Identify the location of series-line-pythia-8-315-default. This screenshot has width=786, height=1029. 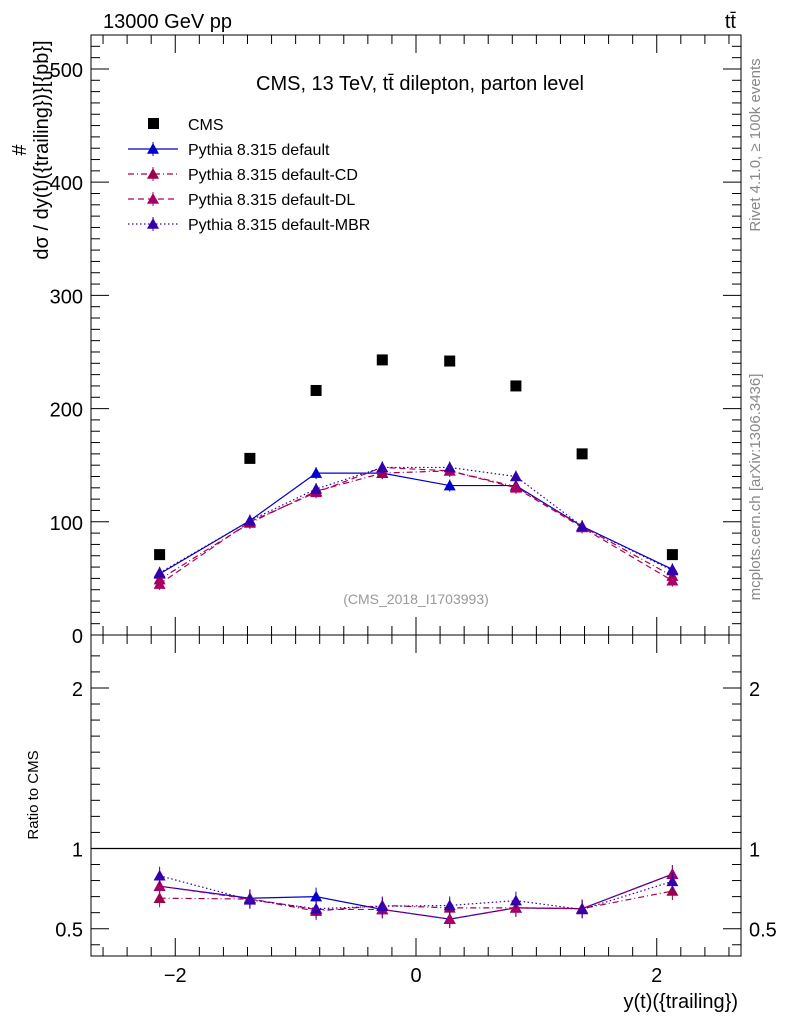
(416, 523).